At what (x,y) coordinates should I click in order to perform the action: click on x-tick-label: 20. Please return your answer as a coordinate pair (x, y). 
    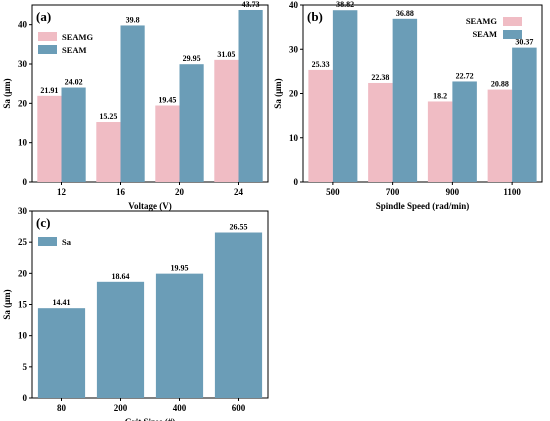
    Looking at the image, I should click on (180, 192).